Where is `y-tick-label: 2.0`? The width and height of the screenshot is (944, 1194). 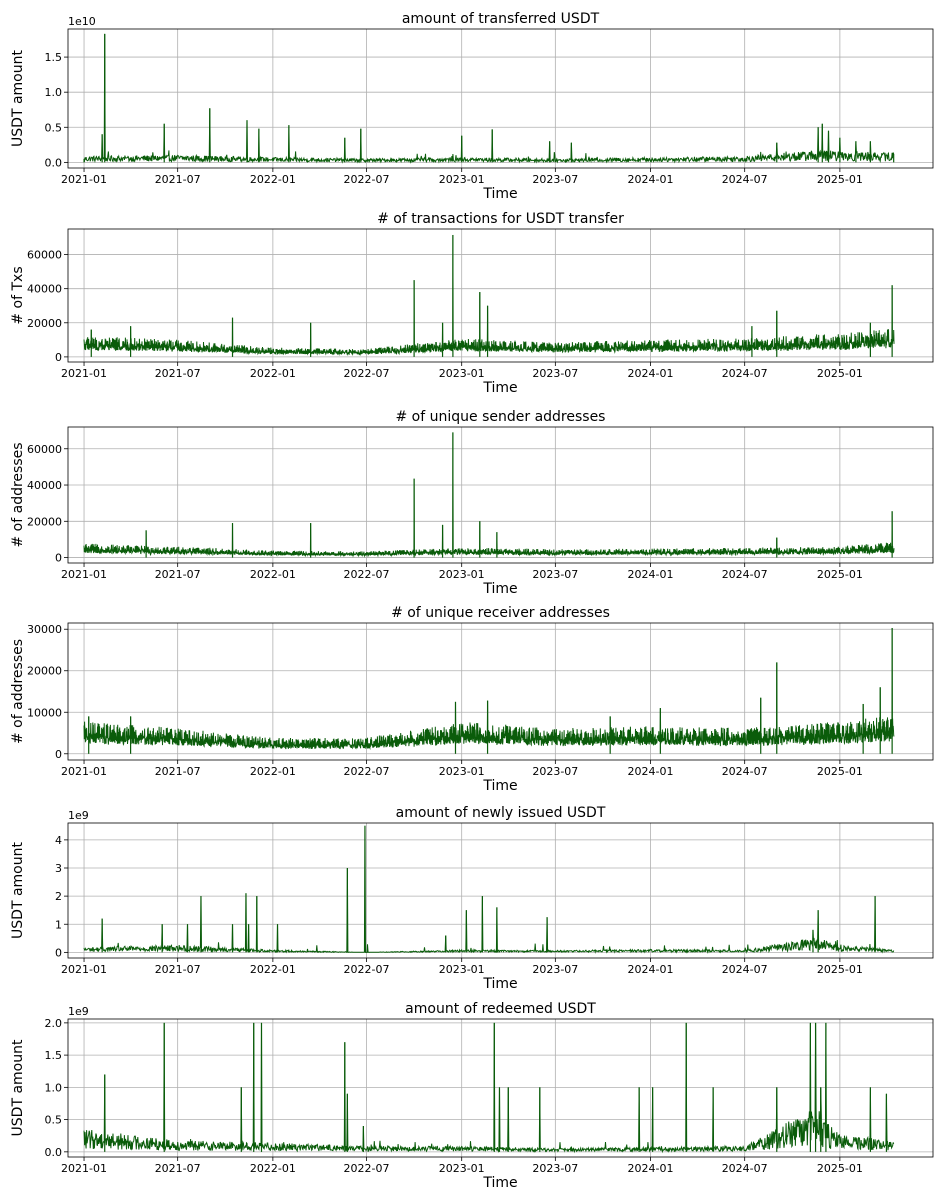
y-tick-label: 2.0 is located at coordinates (54, 1023).